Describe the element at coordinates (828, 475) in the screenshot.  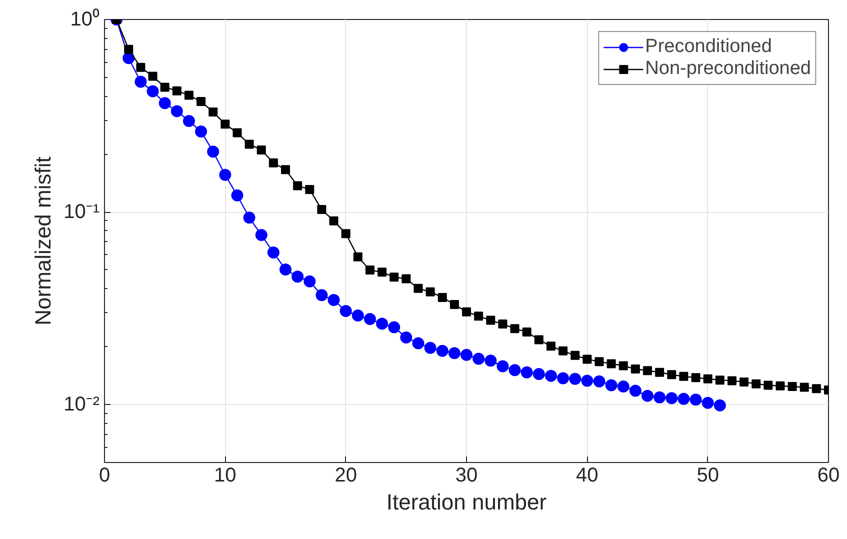
I see `x-tick-label: 60` at that location.